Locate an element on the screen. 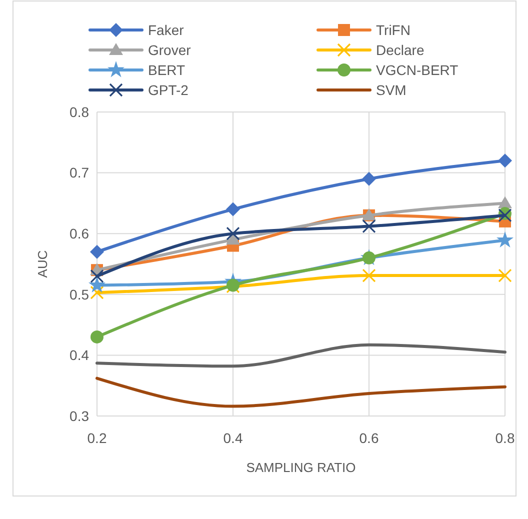 This screenshot has height=519, width=528. x-tick-label: 0.8 is located at coordinates (505, 438).